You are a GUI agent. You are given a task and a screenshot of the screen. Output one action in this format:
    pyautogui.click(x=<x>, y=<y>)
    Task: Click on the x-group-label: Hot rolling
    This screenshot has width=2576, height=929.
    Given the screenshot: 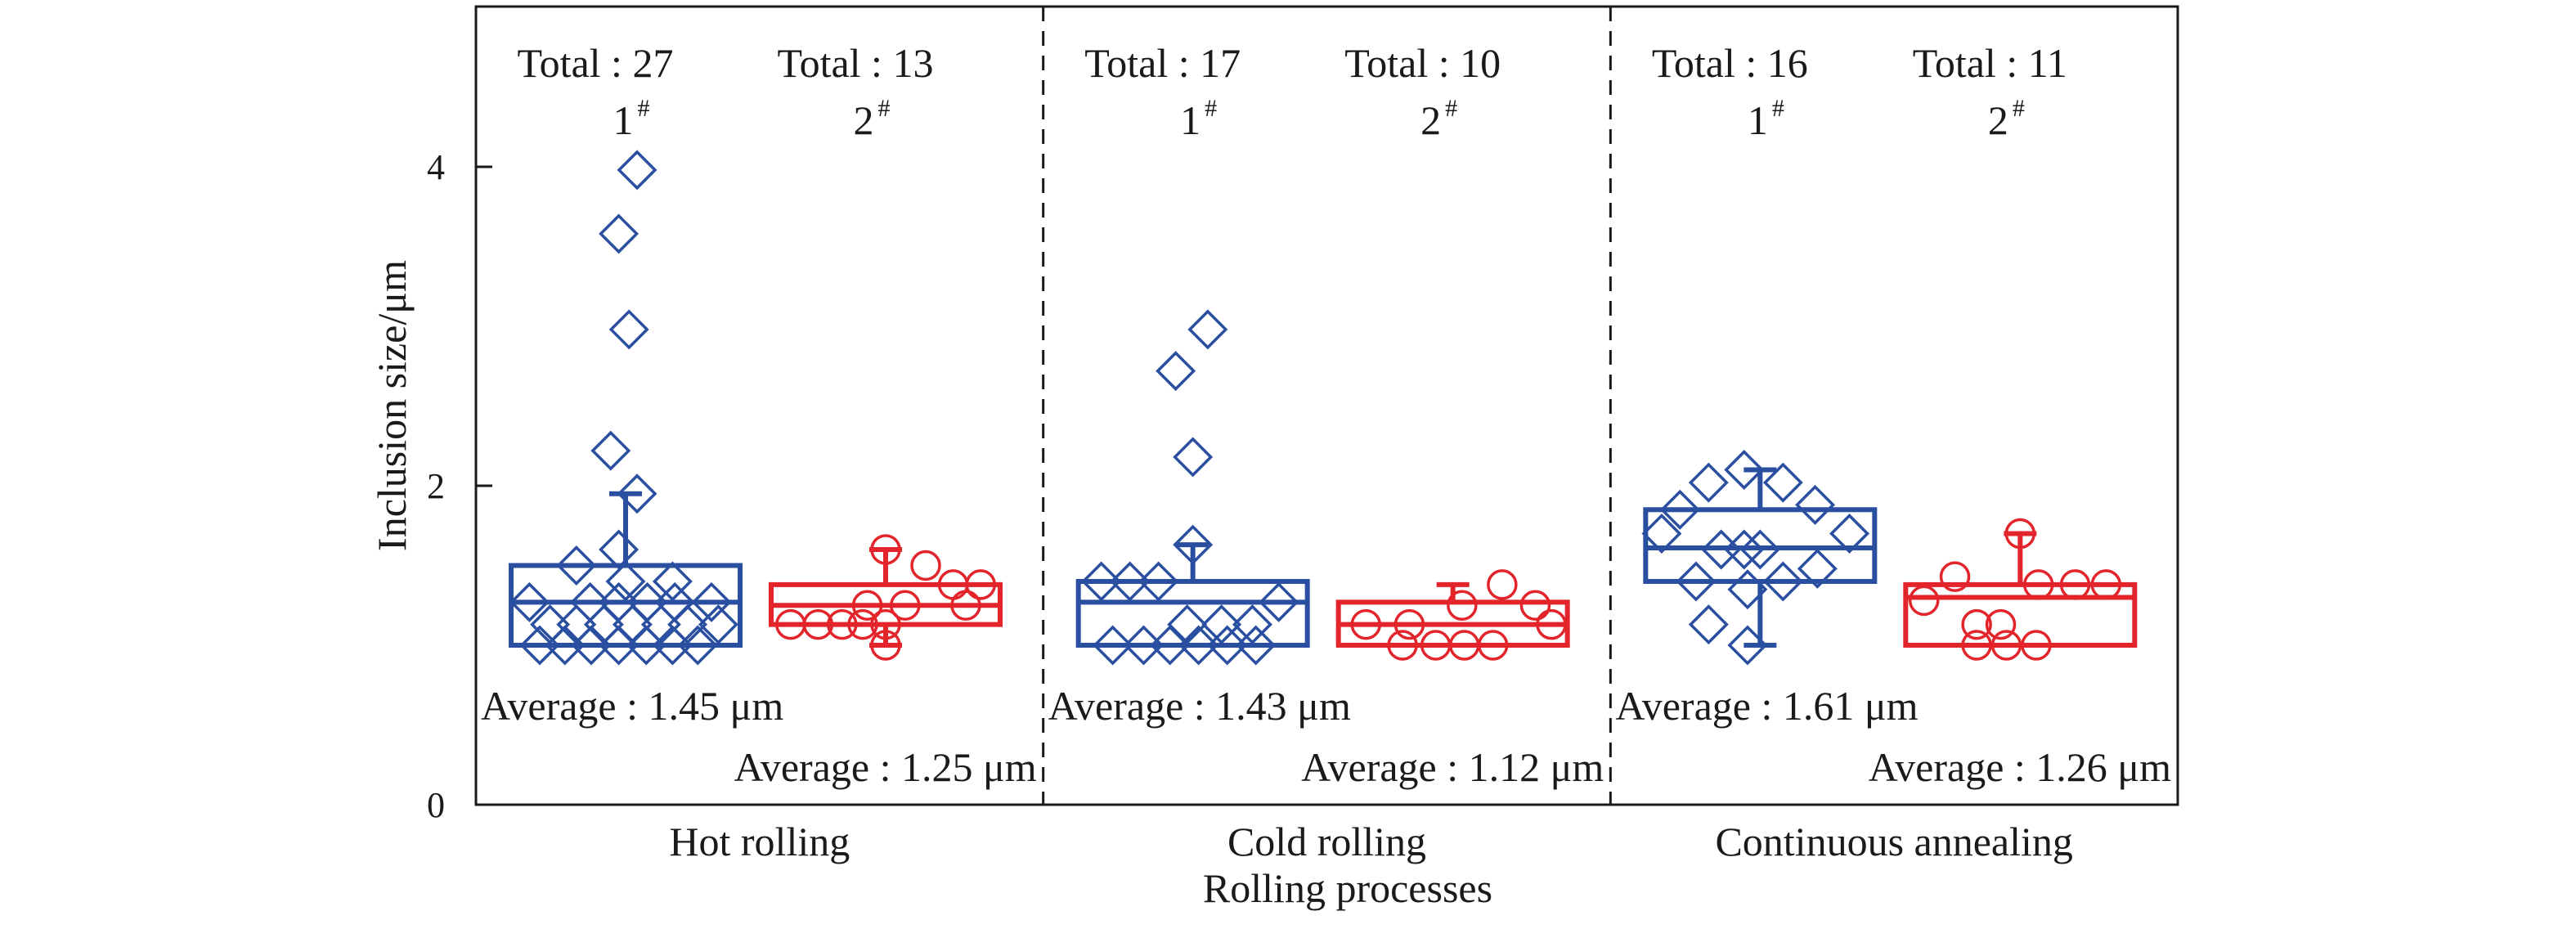 What is the action you would take?
    pyautogui.click(x=759, y=841)
    